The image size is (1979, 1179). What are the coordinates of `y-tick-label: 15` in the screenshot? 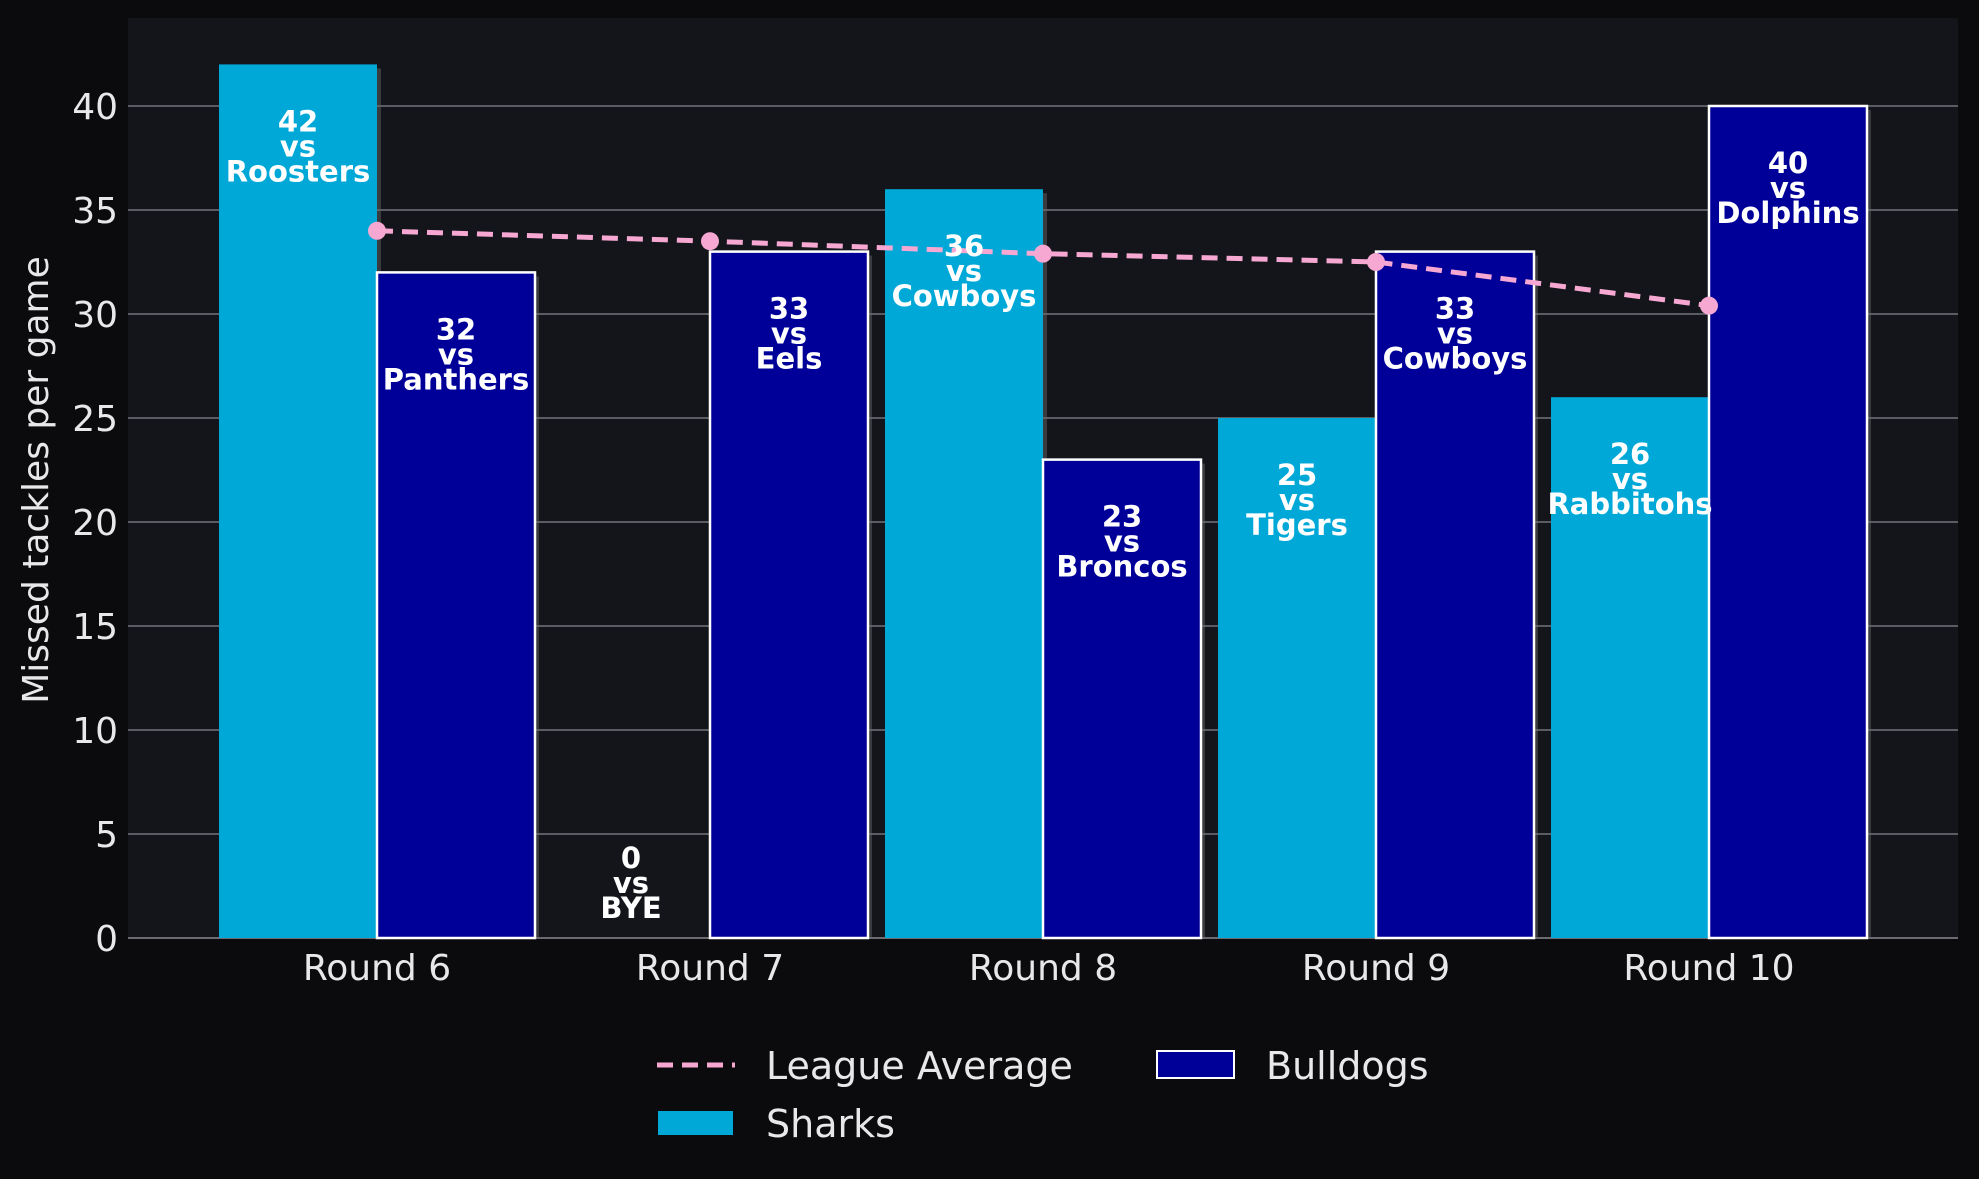 It's located at (95, 627).